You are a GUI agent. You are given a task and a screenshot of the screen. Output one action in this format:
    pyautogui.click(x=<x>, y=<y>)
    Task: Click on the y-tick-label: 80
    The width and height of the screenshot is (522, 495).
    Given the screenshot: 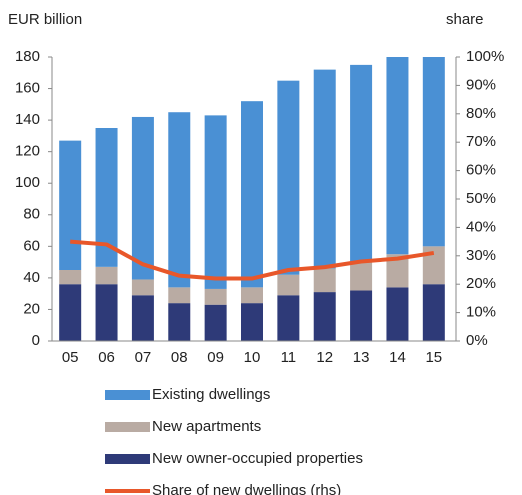 What is the action you would take?
    pyautogui.click(x=31, y=214)
    